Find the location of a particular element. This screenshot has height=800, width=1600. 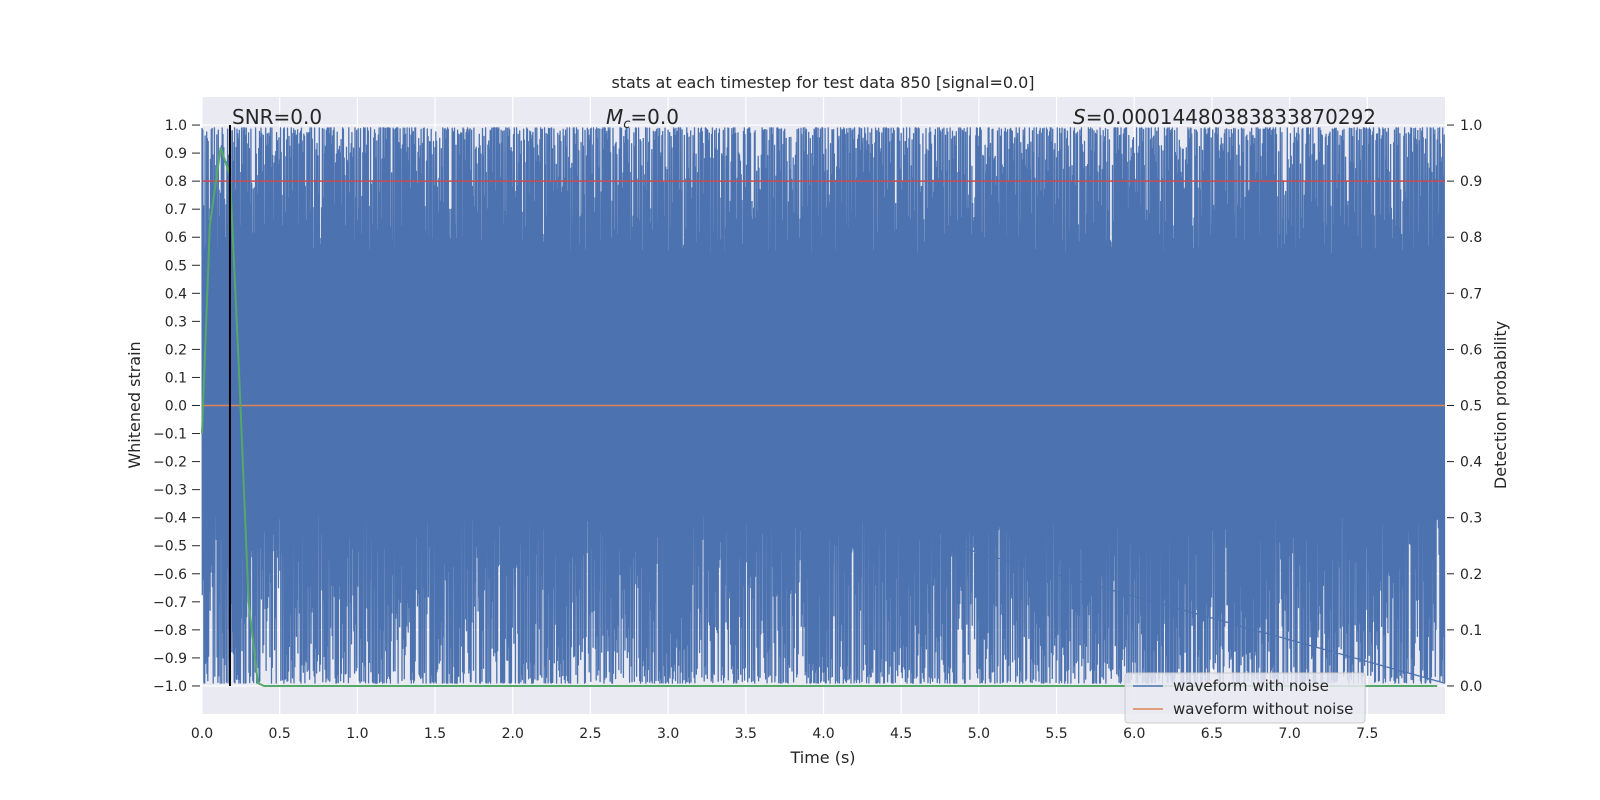

y-tick-label: 0.7 is located at coordinates (176, 210).